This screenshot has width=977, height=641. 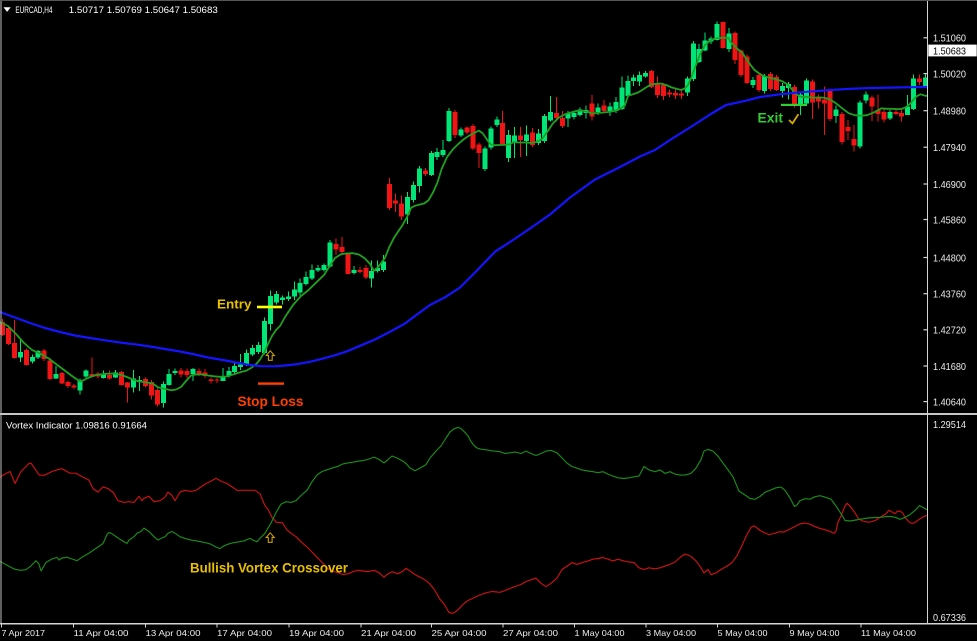 What do you see at coordinates (771, 118) in the screenshot?
I see `svg-text: Exit` at bounding box center [771, 118].